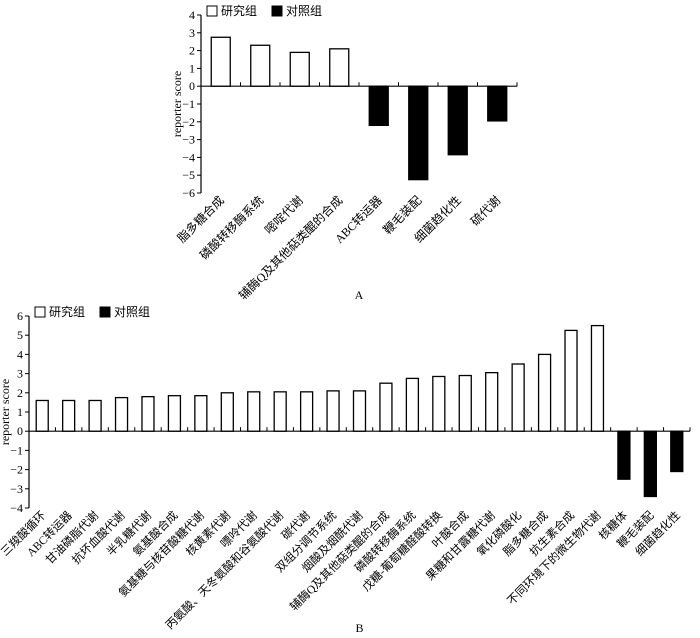 This screenshot has width=700, height=638. Describe the element at coordinates (359, 628) in the screenshot. I see `panel-label: B` at that location.